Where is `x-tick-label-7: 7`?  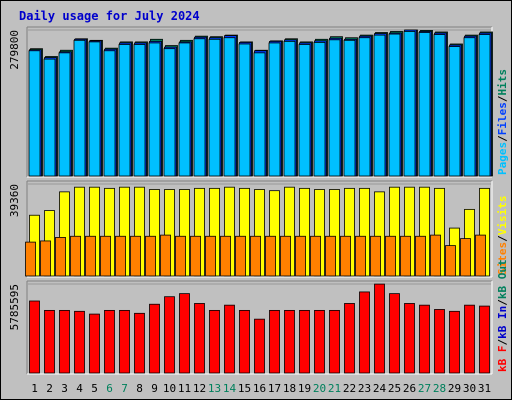 x-tick-label-7: 7 is located at coordinates (124, 388).